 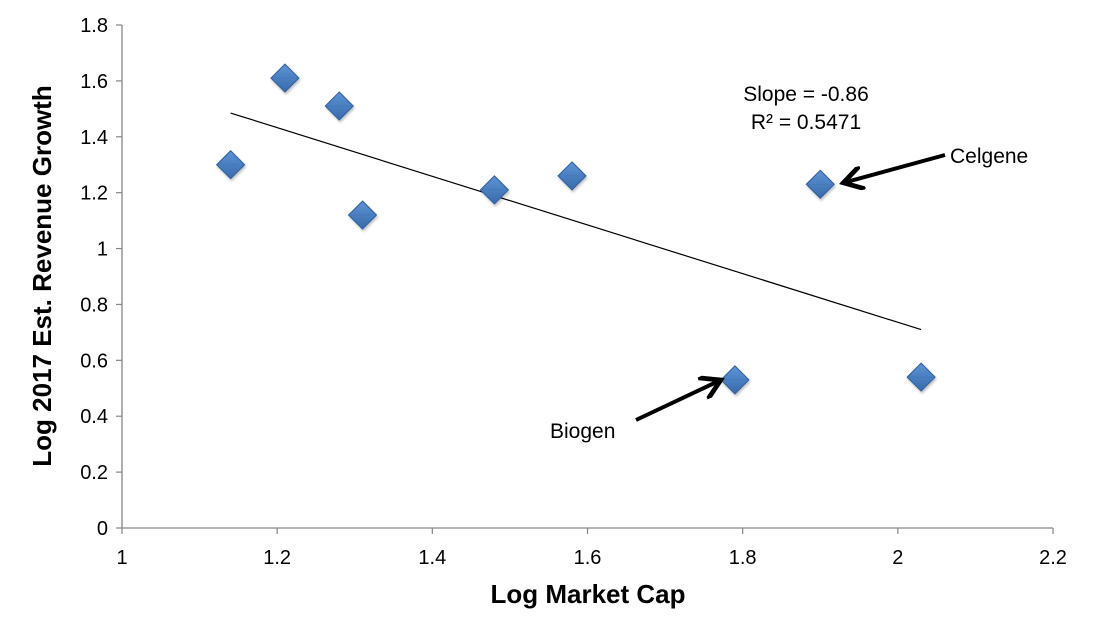 I want to click on r-squared-label: R² = 0.5471, so click(x=806, y=122).